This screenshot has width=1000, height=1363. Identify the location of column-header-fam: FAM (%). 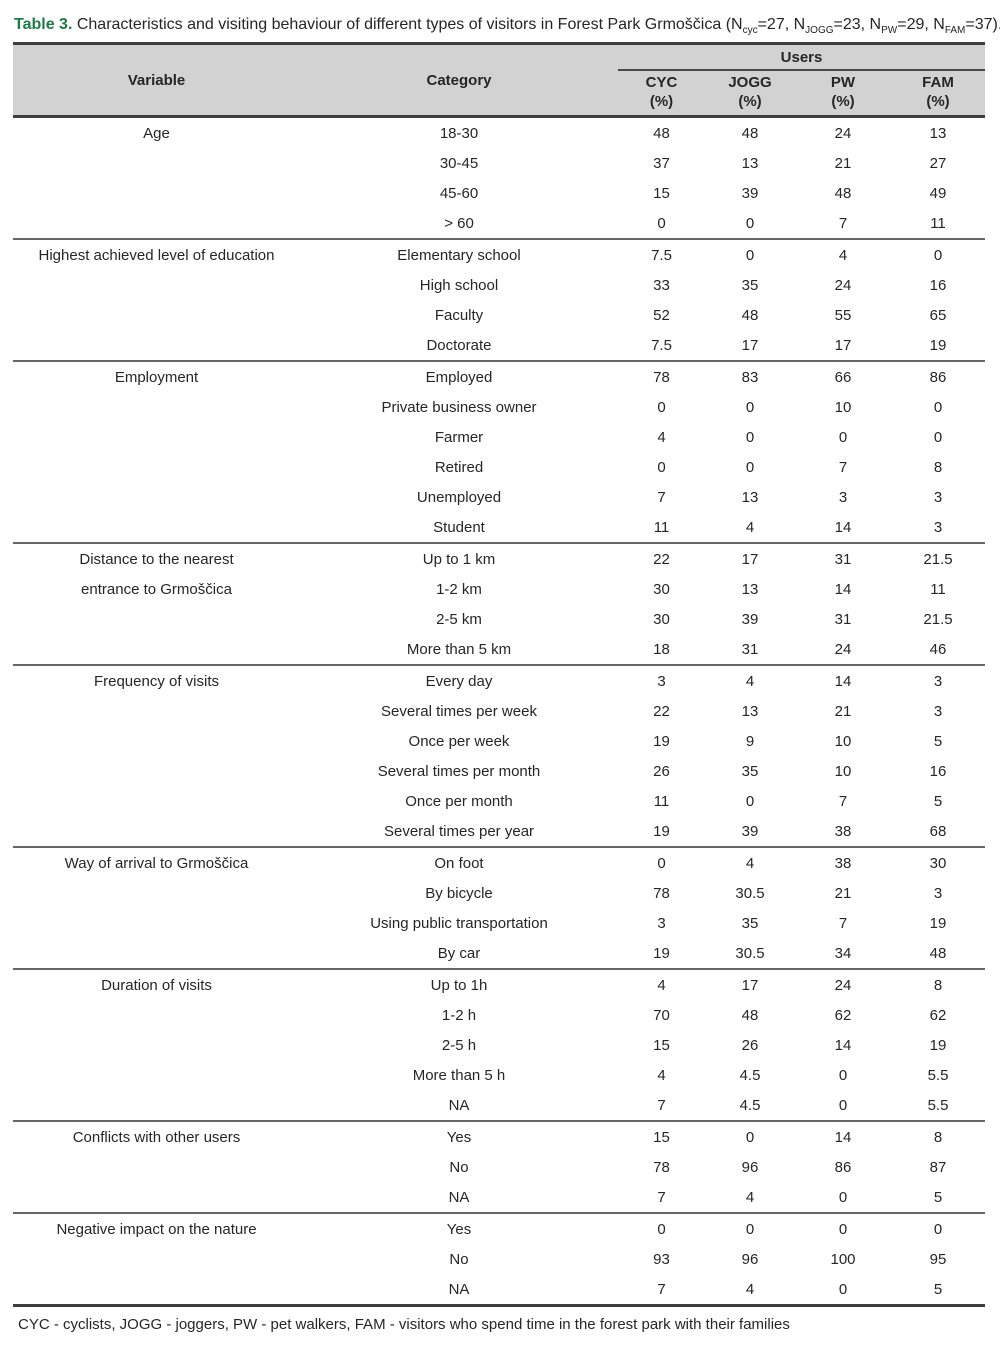
(938, 92).